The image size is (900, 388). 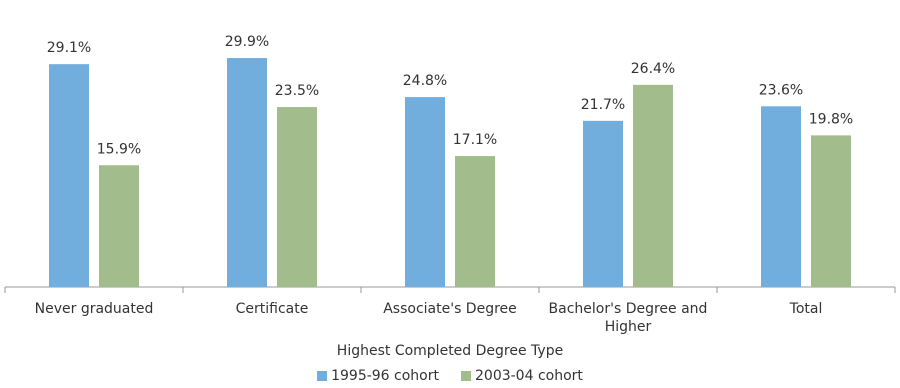 What do you see at coordinates (297, 91) in the screenshot?
I see `data-label: 23.5%` at bounding box center [297, 91].